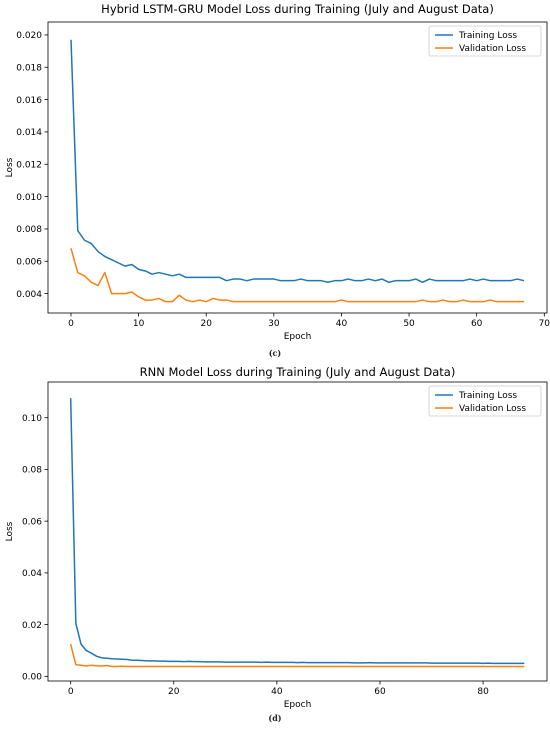  What do you see at coordinates (29, 295) in the screenshot?
I see `y-tick-label: 0.004` at bounding box center [29, 295].